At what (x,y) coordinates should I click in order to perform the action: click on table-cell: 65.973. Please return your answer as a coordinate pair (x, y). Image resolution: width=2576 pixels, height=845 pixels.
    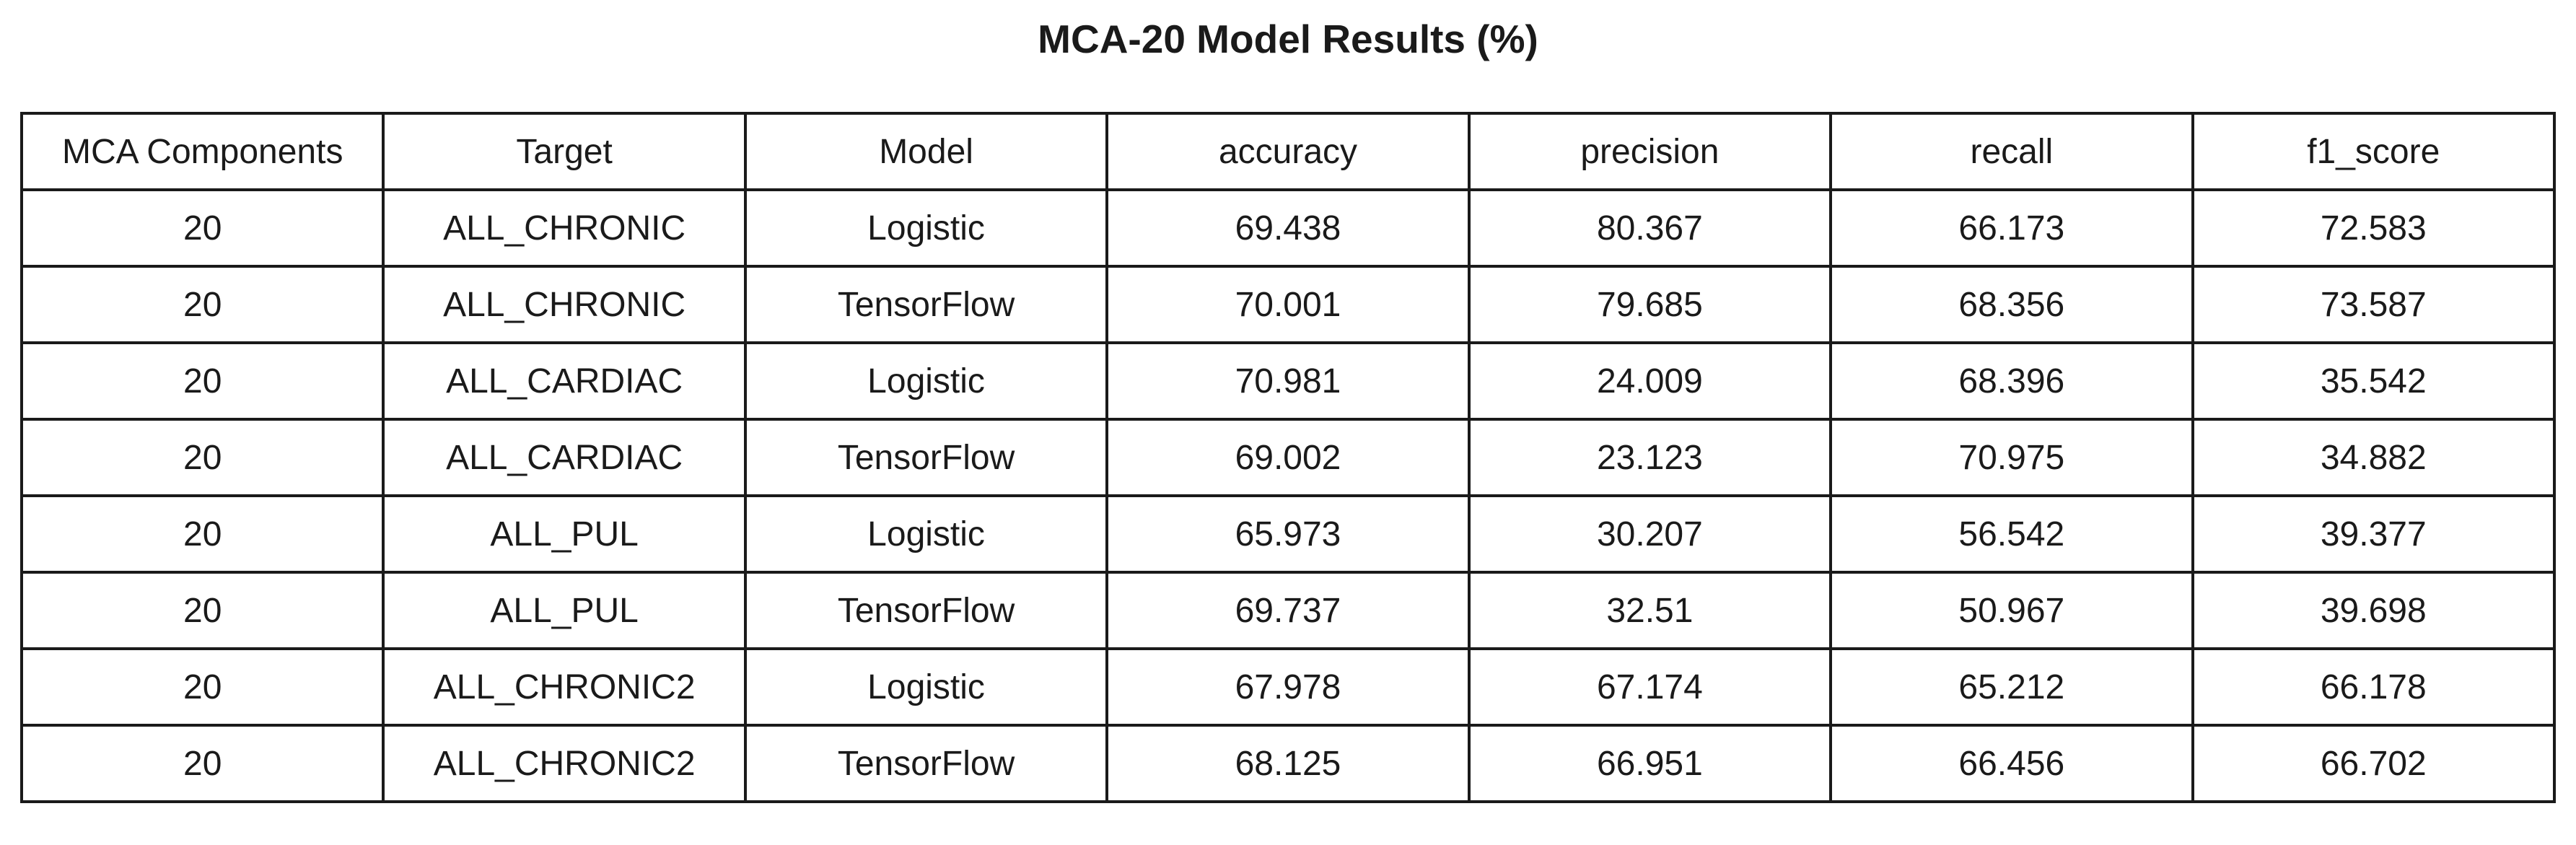
    Looking at the image, I should click on (1288, 534).